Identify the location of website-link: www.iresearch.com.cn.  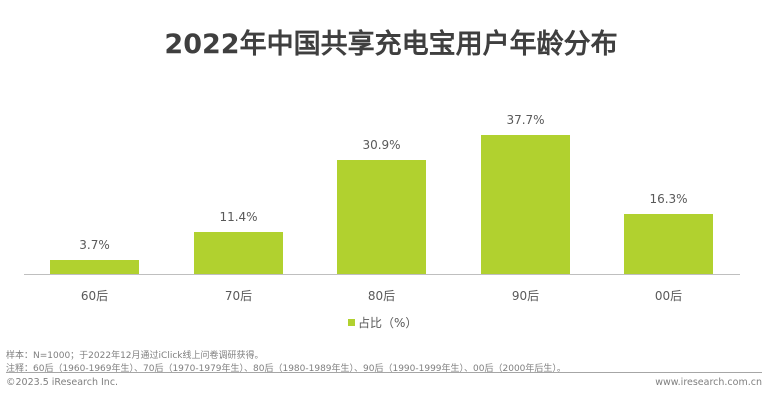
(708, 382).